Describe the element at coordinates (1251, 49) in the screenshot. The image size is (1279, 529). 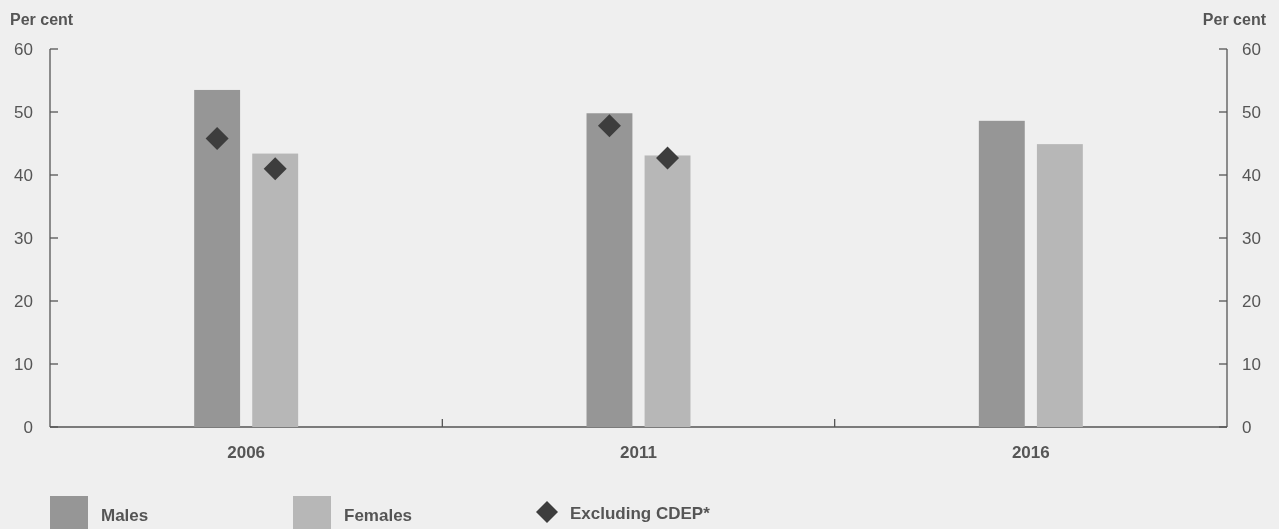
I see `y2-tick-label: 60` at that location.